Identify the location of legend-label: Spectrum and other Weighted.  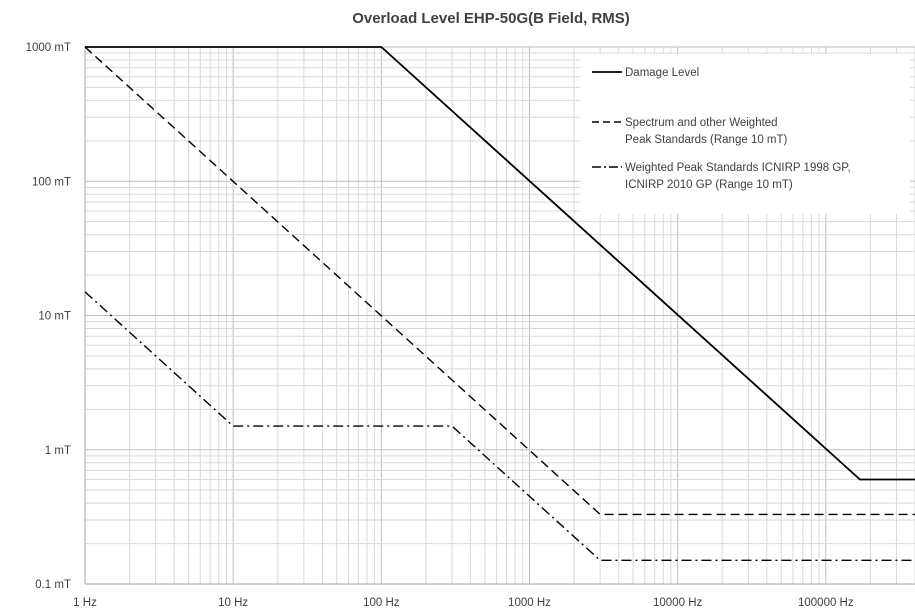
(701, 123).